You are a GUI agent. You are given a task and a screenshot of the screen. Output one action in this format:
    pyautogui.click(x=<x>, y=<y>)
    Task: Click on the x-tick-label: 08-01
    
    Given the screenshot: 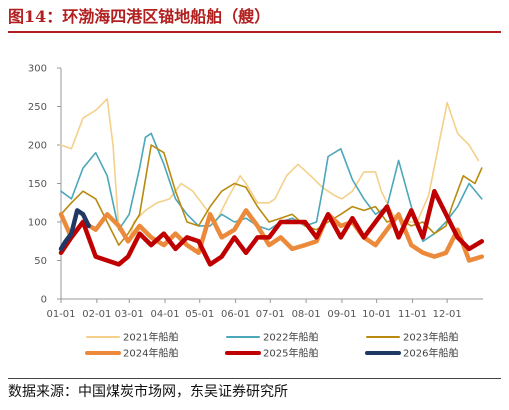 What is the action you would take?
    pyautogui.click(x=306, y=314)
    